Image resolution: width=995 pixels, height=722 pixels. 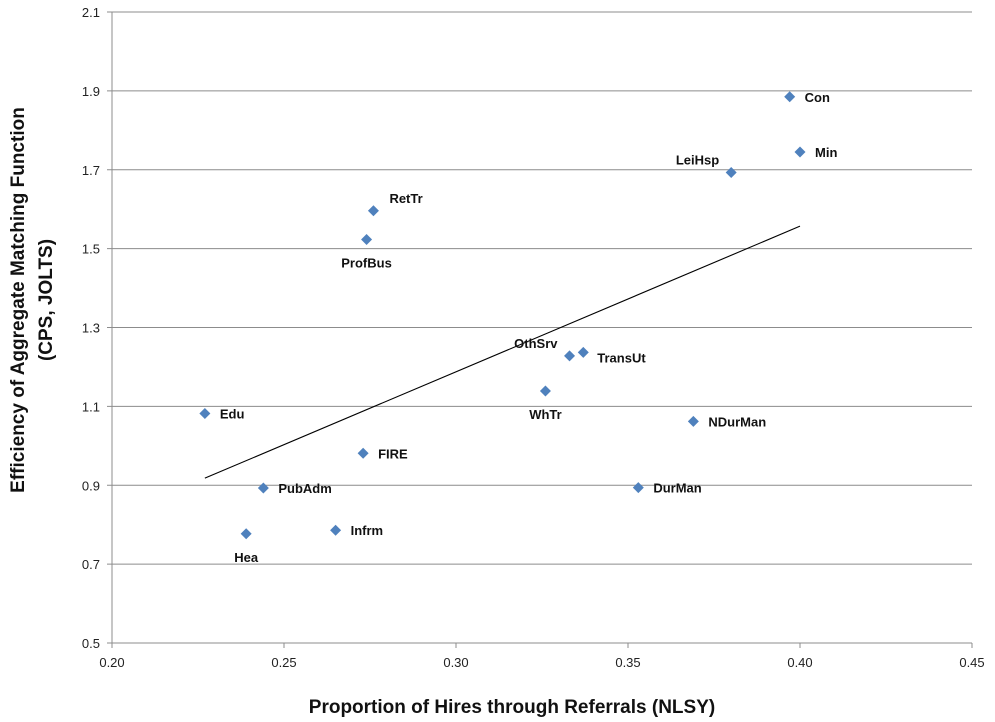 What do you see at coordinates (91, 406) in the screenshot?
I see `y-tick-label: 1.1` at bounding box center [91, 406].